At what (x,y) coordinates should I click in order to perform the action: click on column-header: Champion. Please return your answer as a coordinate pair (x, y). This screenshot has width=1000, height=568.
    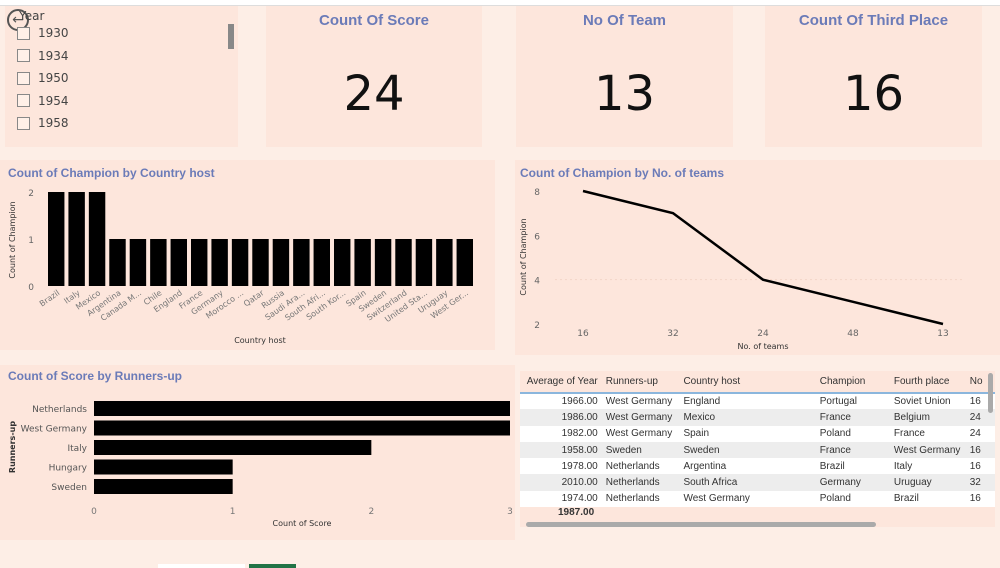
    Looking at the image, I should click on (852, 382).